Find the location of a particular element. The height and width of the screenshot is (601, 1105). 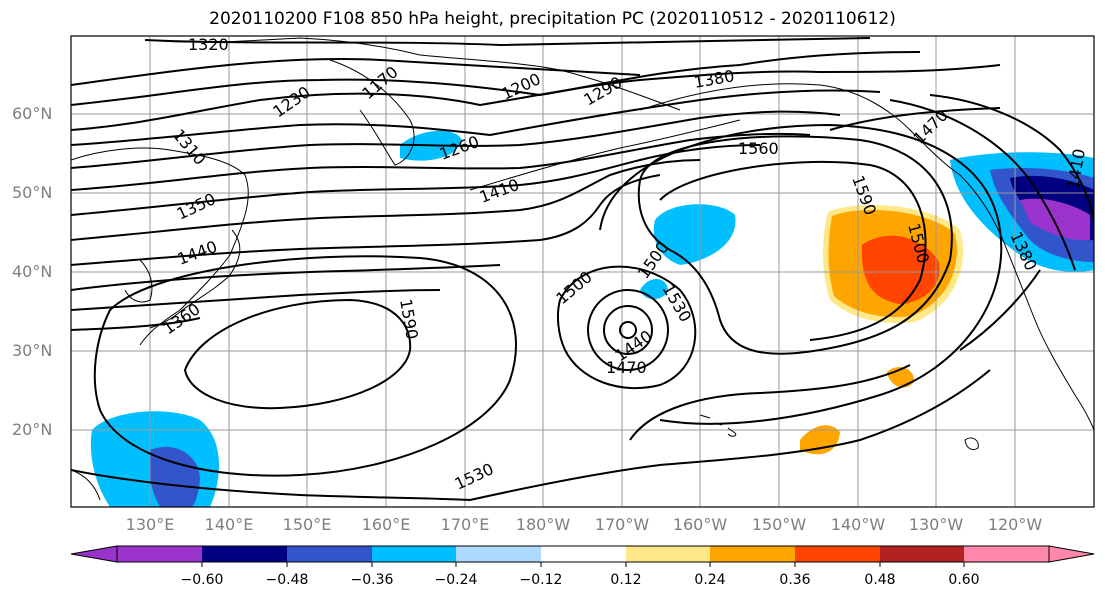

colorbar-tick-label: −0.60 is located at coordinates (202, 580).